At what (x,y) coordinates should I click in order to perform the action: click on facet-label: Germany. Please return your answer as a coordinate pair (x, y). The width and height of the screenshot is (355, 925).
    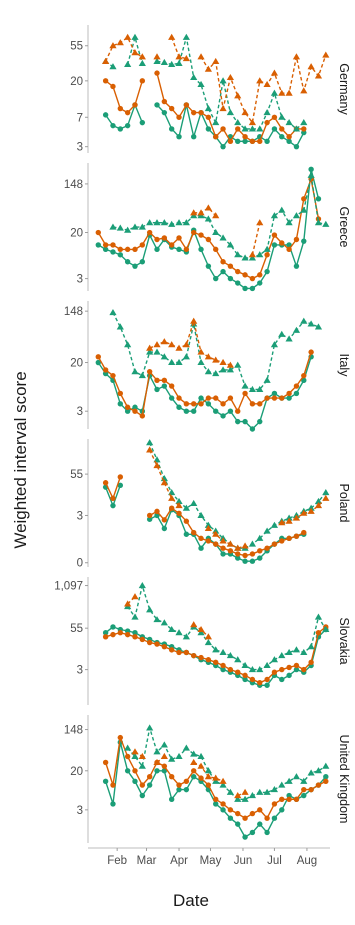
    Looking at the image, I should click on (344, 89).